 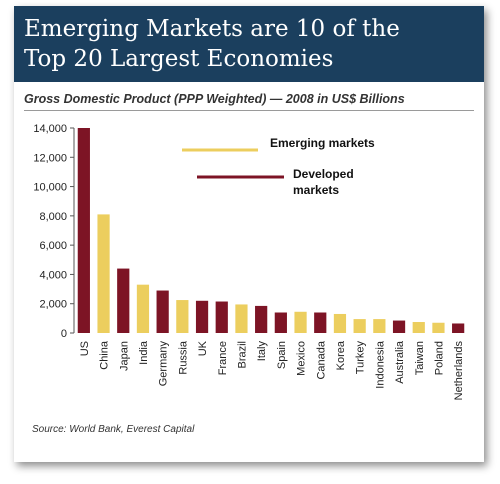 I want to click on x-tick-label: Turkey, so click(x=361, y=358).